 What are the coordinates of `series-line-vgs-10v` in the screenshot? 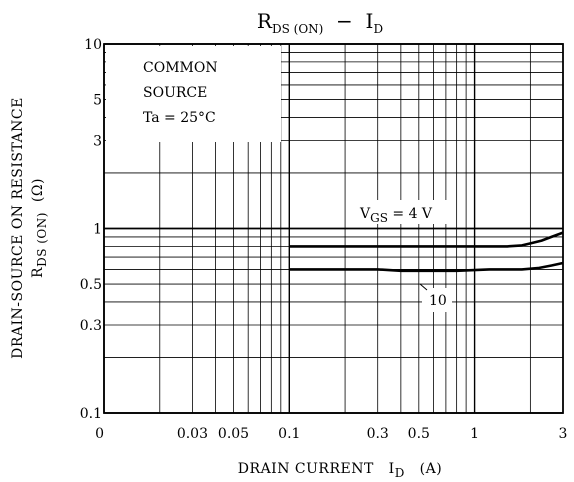 It's located at (426, 267).